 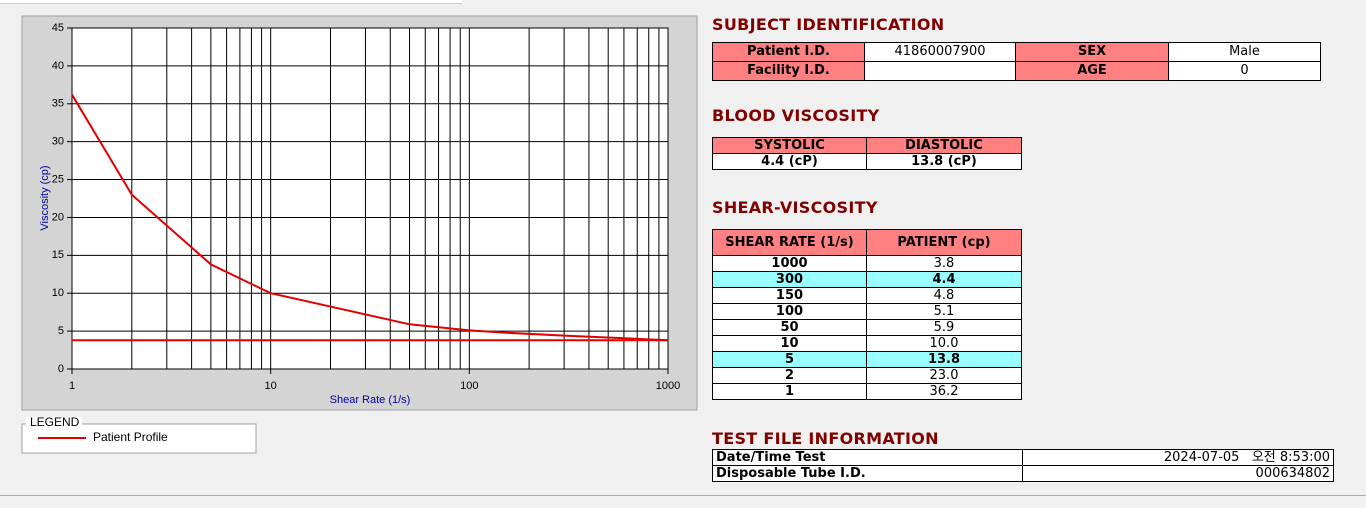 What do you see at coordinates (58, 104) in the screenshot?
I see `y-tick-label: 35` at bounding box center [58, 104].